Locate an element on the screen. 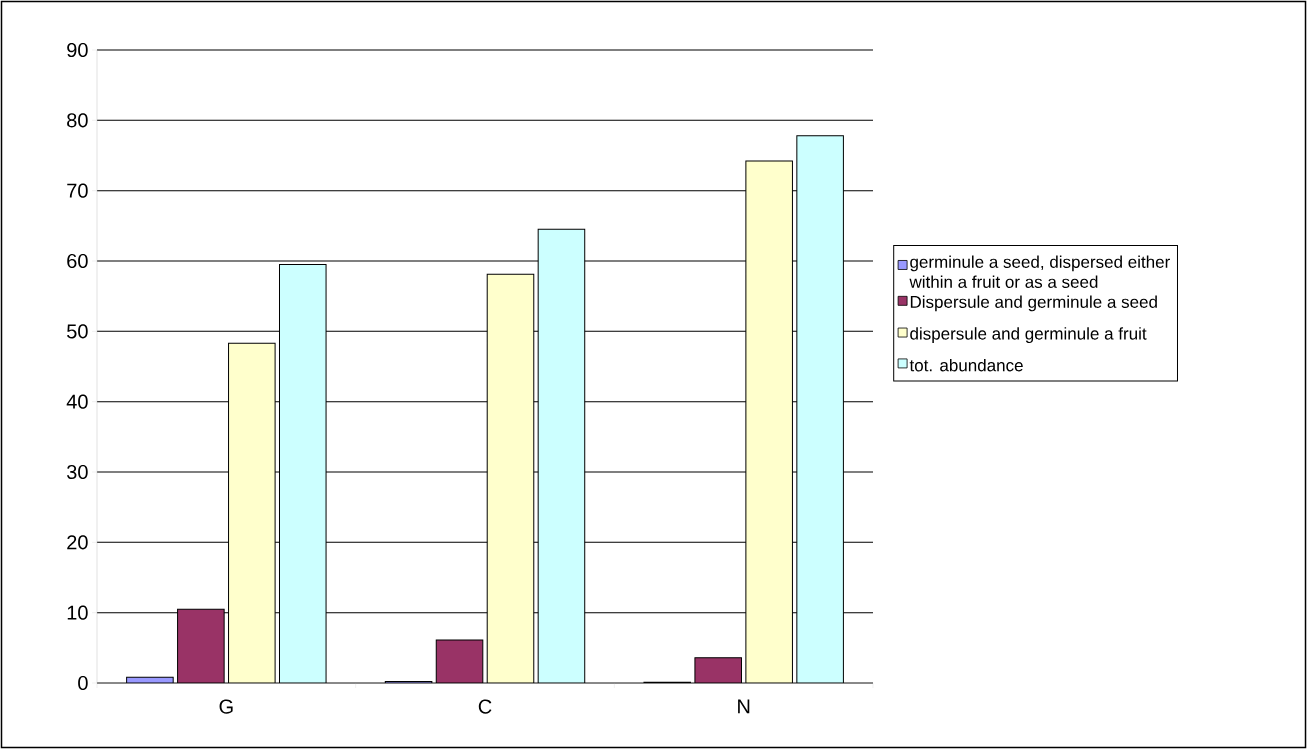  x-tick-label: C is located at coordinates (485, 706).